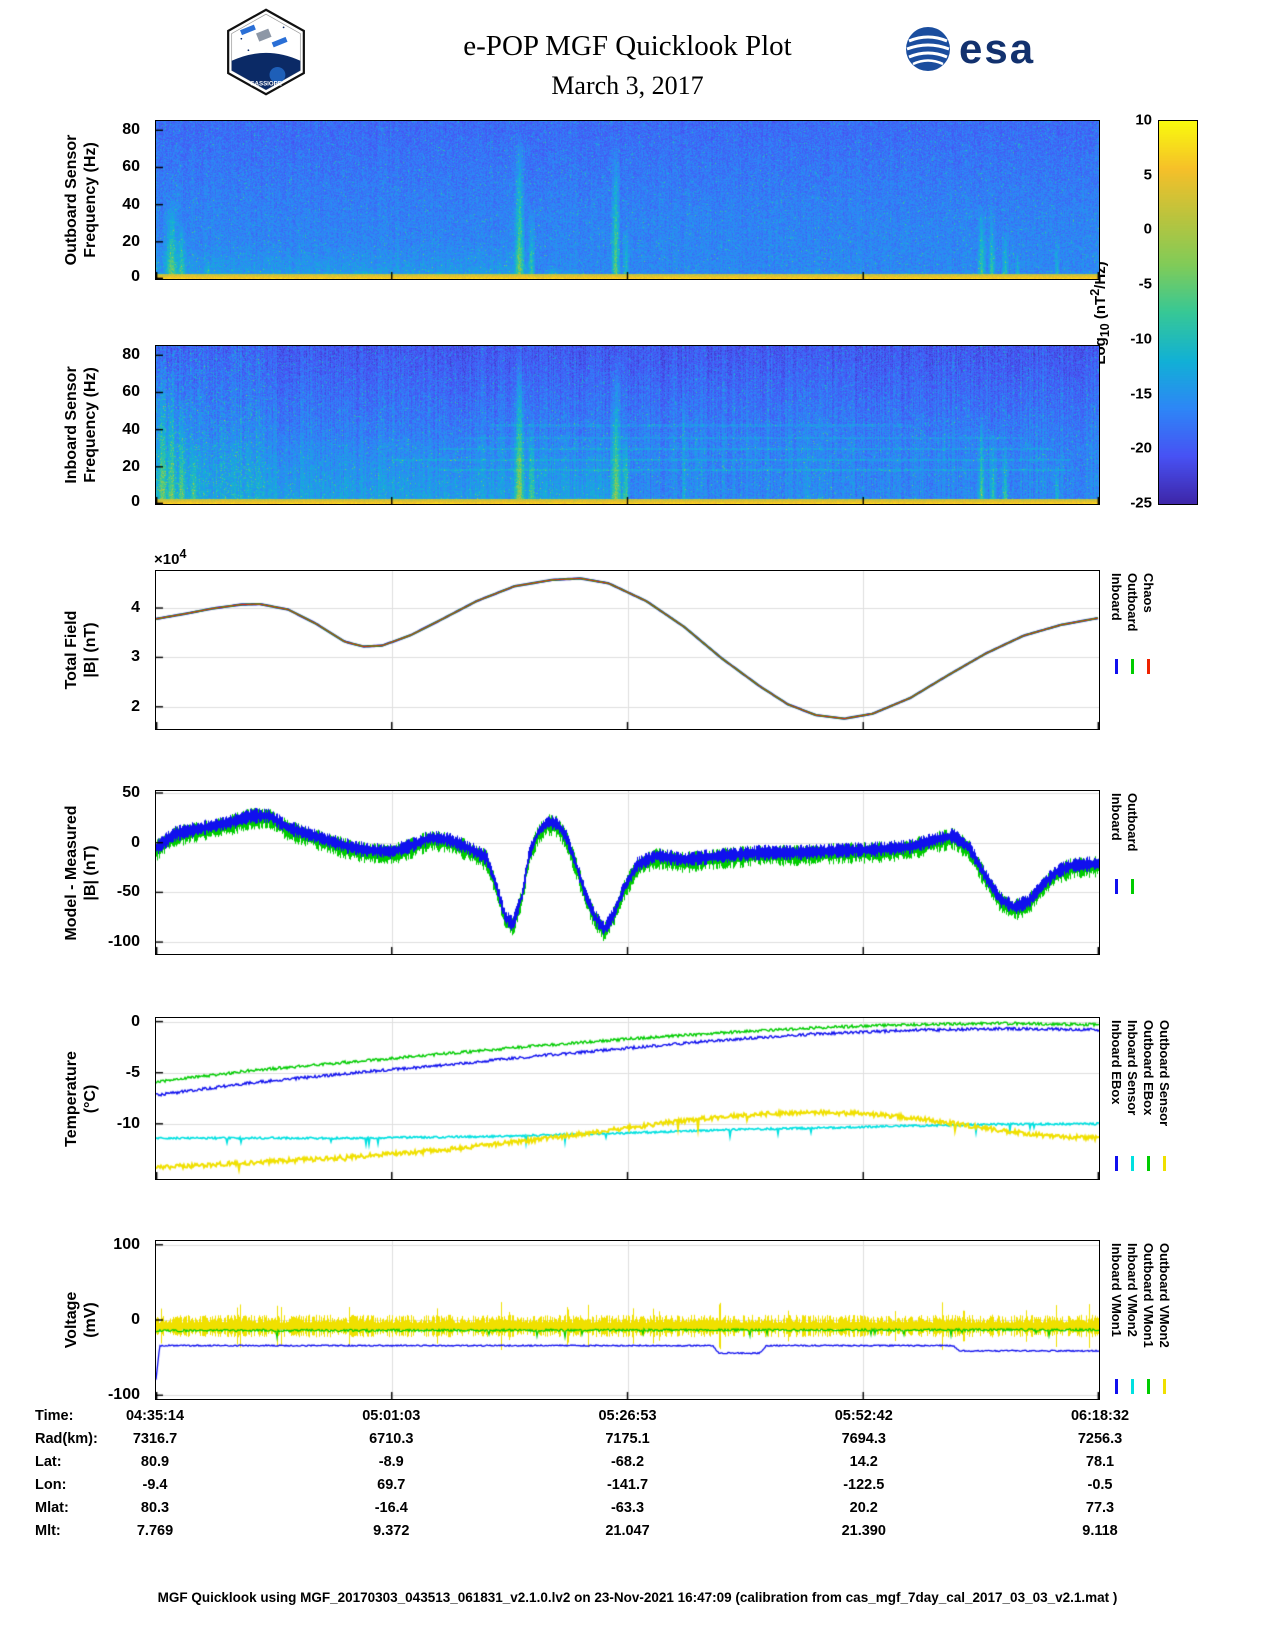 Image resolution: width=1275 pixels, height=1650 pixels. What do you see at coordinates (123, 1395) in the screenshot?
I see `y-tick-label: -100` at bounding box center [123, 1395].